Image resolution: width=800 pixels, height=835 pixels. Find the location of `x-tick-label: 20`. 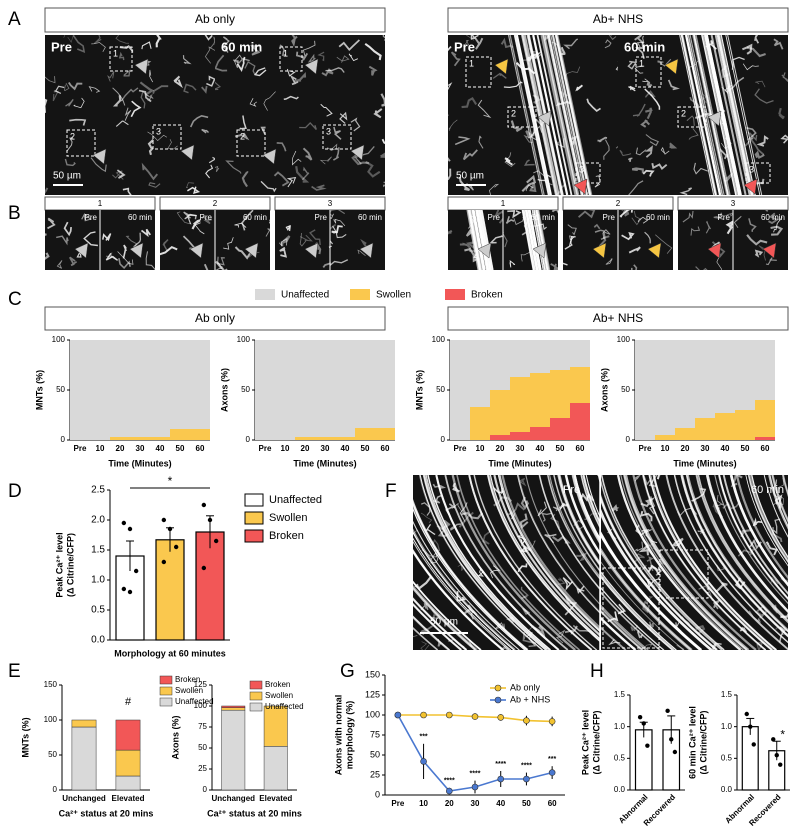

x-tick-label: 20 is located at coordinates (500, 448).